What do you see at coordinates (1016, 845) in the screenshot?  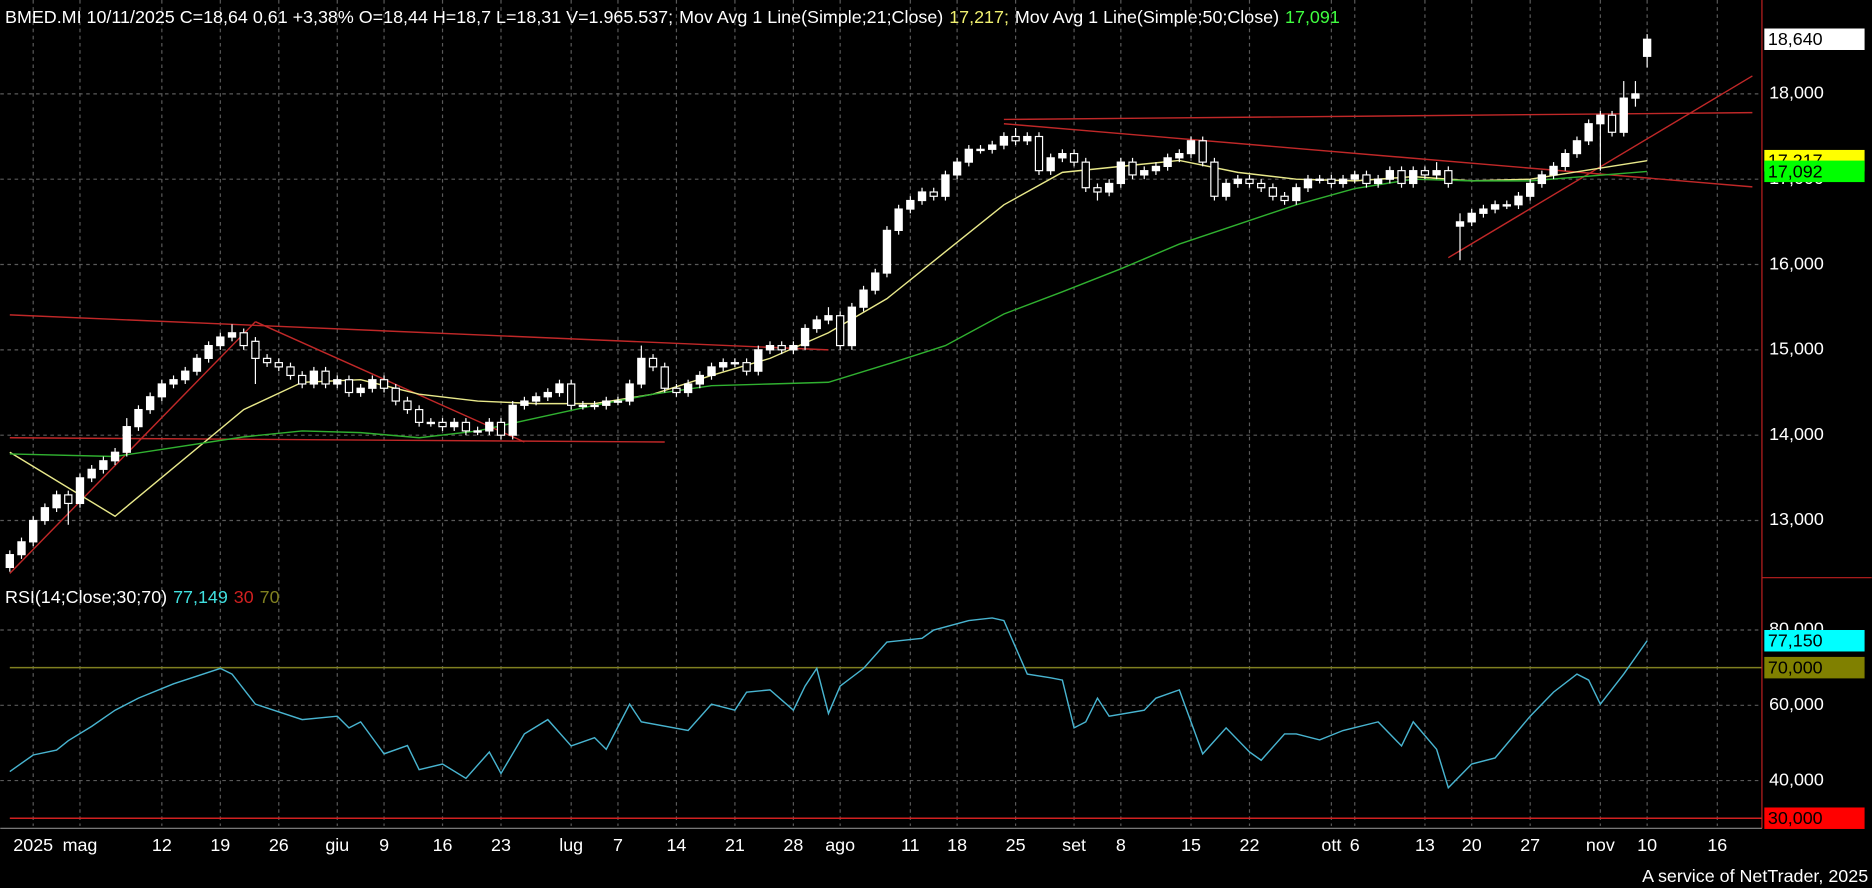 I see `x-tick-label: 25` at bounding box center [1016, 845].